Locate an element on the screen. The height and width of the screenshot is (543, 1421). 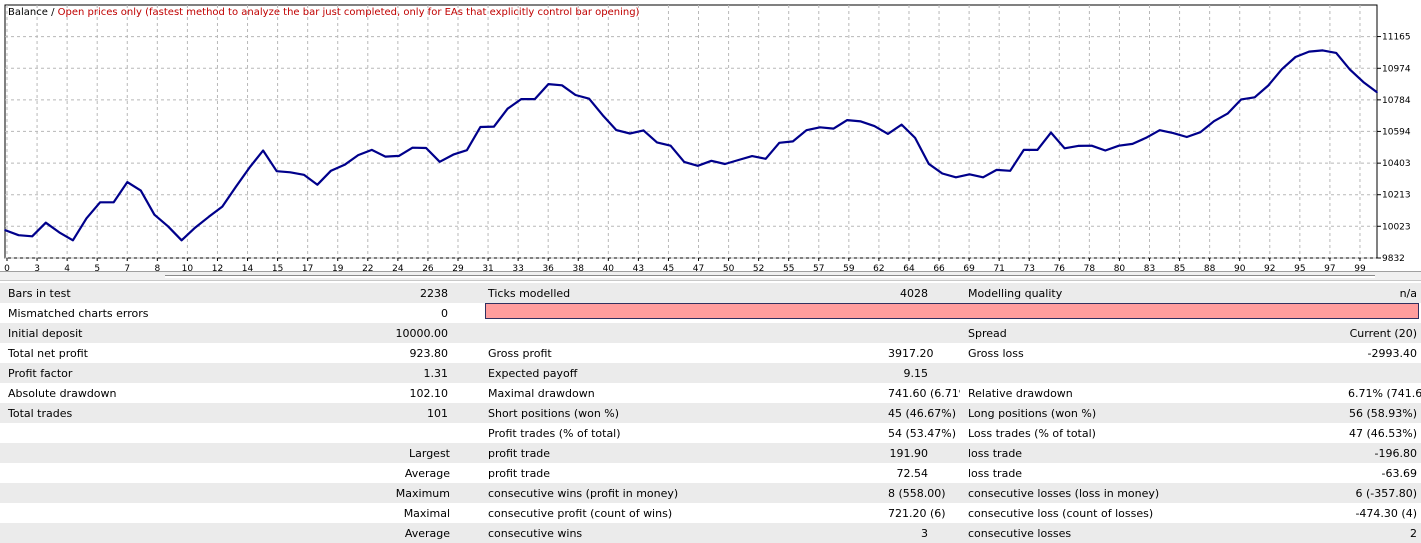
label-maximal-drawdown: Maximal drawdown is located at coordinates (541, 393).